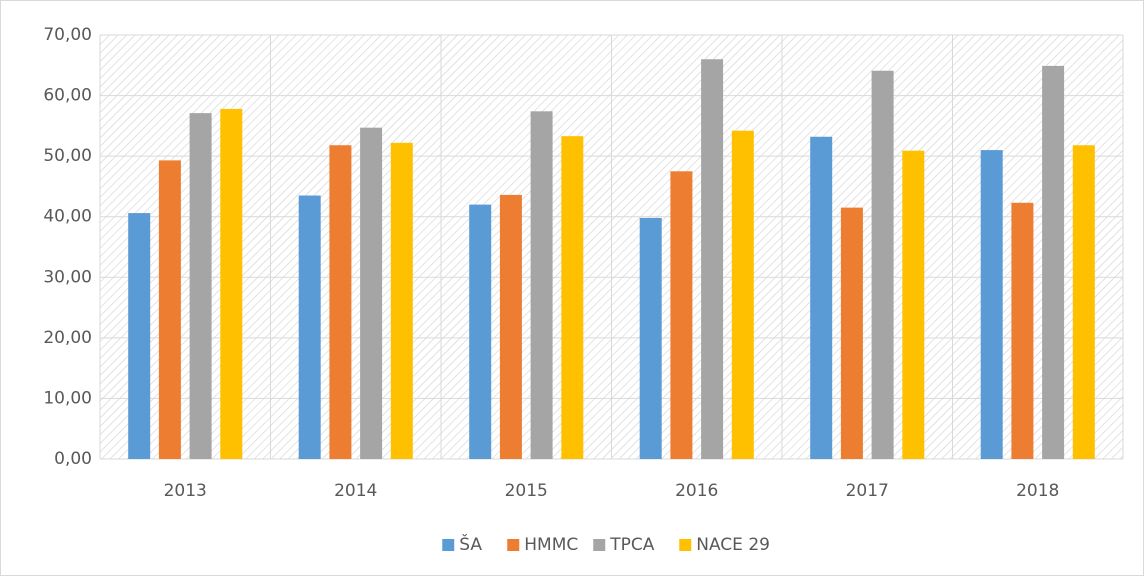 This screenshot has width=1145, height=580. I want to click on x-tick-label: 2013, so click(185, 491).